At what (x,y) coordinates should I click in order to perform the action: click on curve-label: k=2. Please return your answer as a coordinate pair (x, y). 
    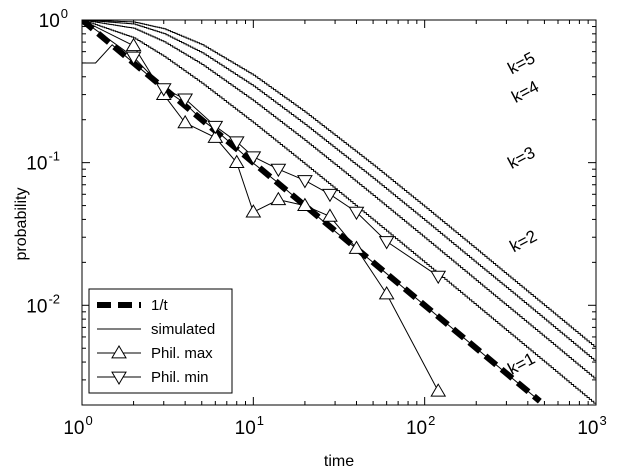
    Looking at the image, I should click on (524, 241).